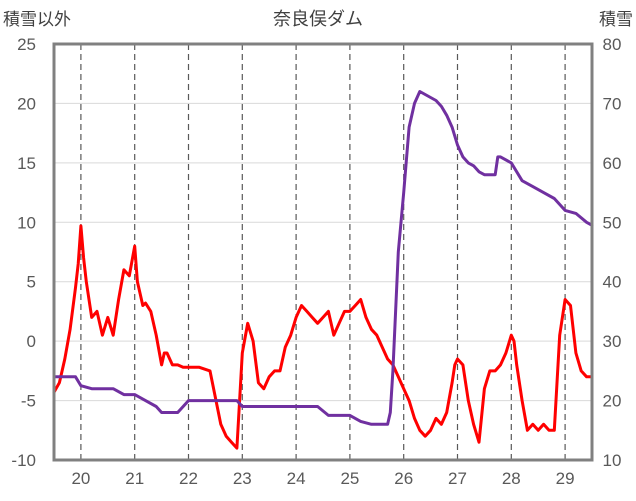  What do you see at coordinates (31, 282) in the screenshot?
I see `y-left-tick-label: 5` at bounding box center [31, 282].